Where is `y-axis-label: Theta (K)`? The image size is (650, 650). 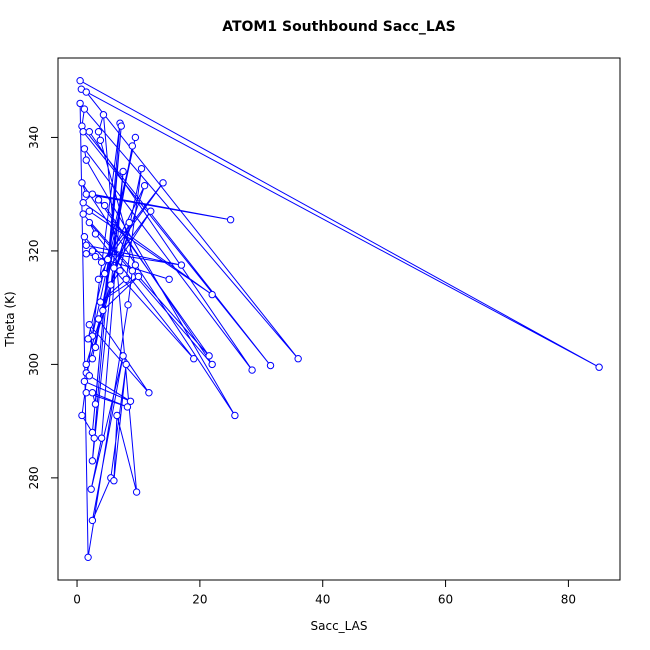
y-axis-label: Theta (K) is located at coordinates (10, 319).